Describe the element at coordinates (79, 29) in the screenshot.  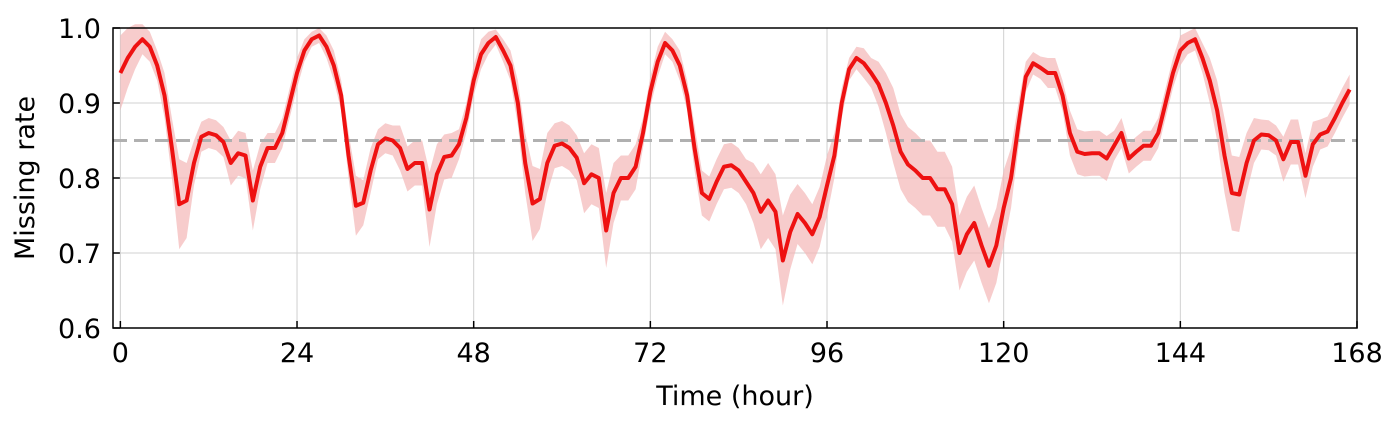
I see `y-tick-label: 1.0` at that location.